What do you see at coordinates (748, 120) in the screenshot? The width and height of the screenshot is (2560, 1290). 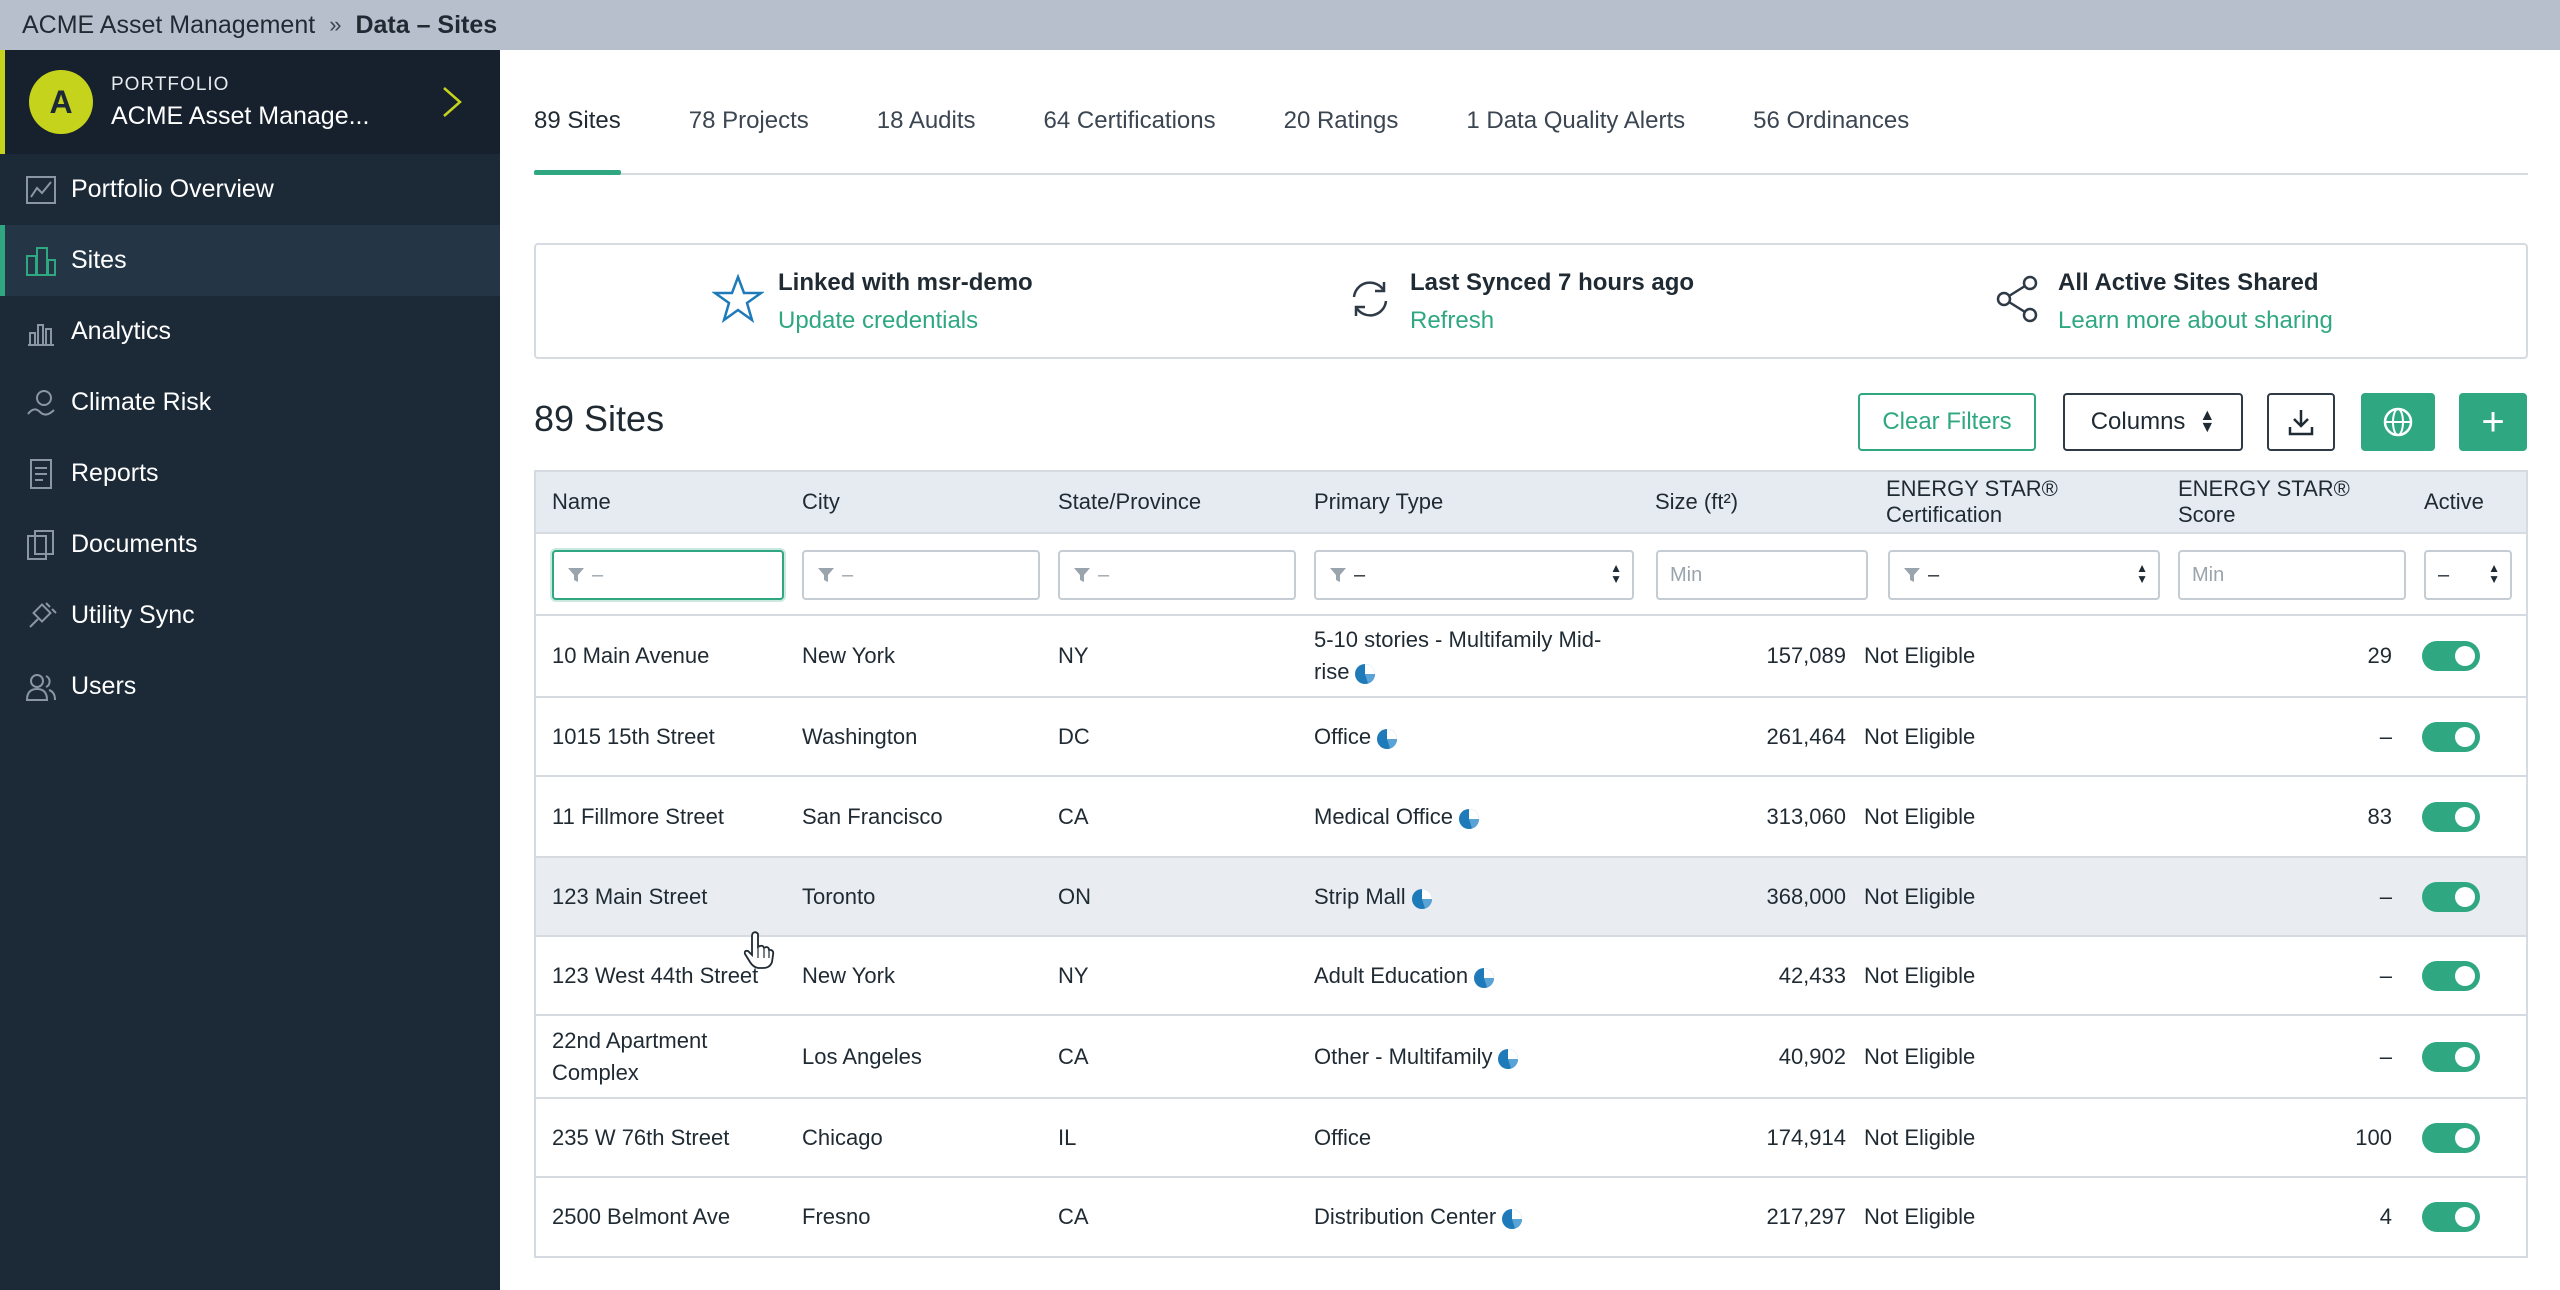 I see `tab-projects: 78 Projects` at bounding box center [748, 120].